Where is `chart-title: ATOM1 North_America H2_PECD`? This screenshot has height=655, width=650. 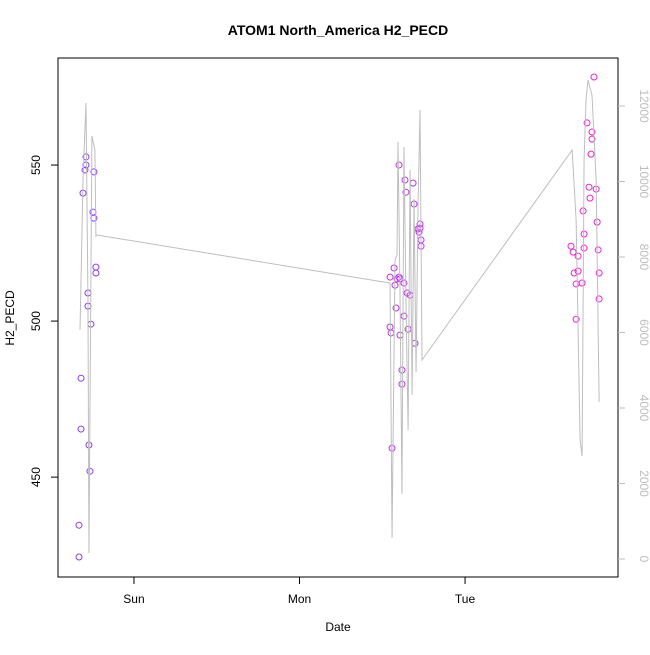
chart-title: ATOM1 North_America H2_PECD is located at coordinates (338, 30).